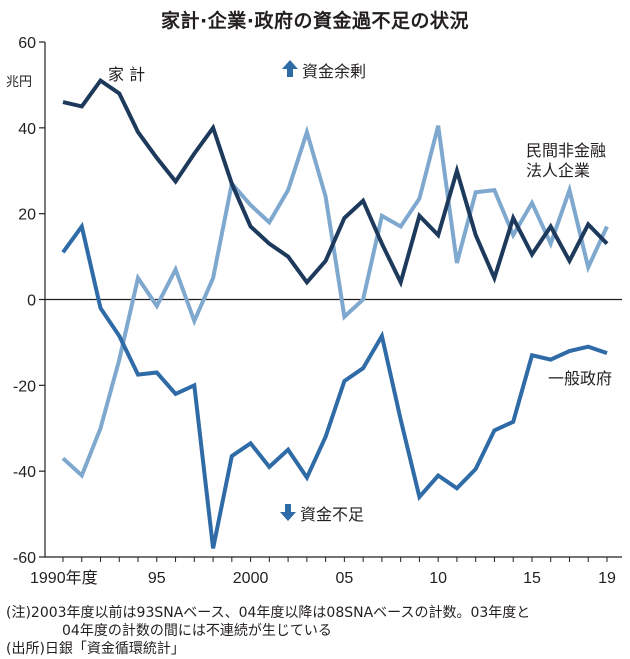 The width and height of the screenshot is (630, 659). What do you see at coordinates (126, 74) in the screenshot?
I see `series-label-household: 家 計` at bounding box center [126, 74].